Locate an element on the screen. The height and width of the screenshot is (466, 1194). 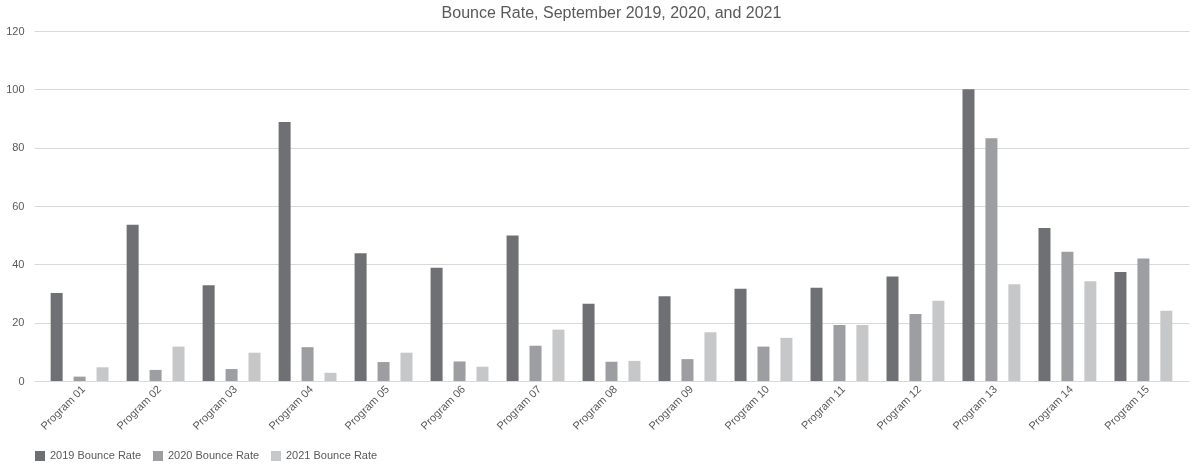
y-tick-label: 20 is located at coordinates (18, 322).